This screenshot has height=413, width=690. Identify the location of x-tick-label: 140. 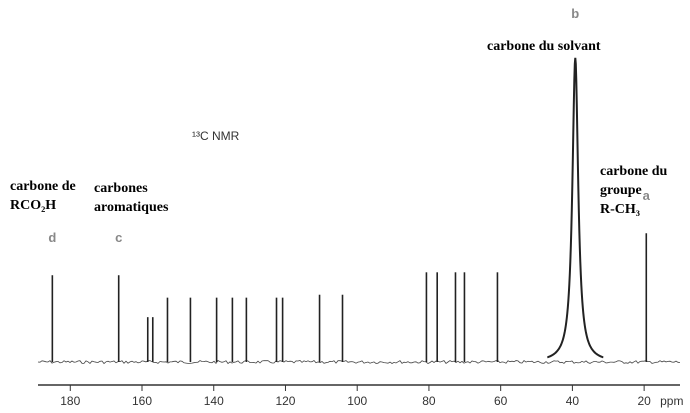
(214, 401).